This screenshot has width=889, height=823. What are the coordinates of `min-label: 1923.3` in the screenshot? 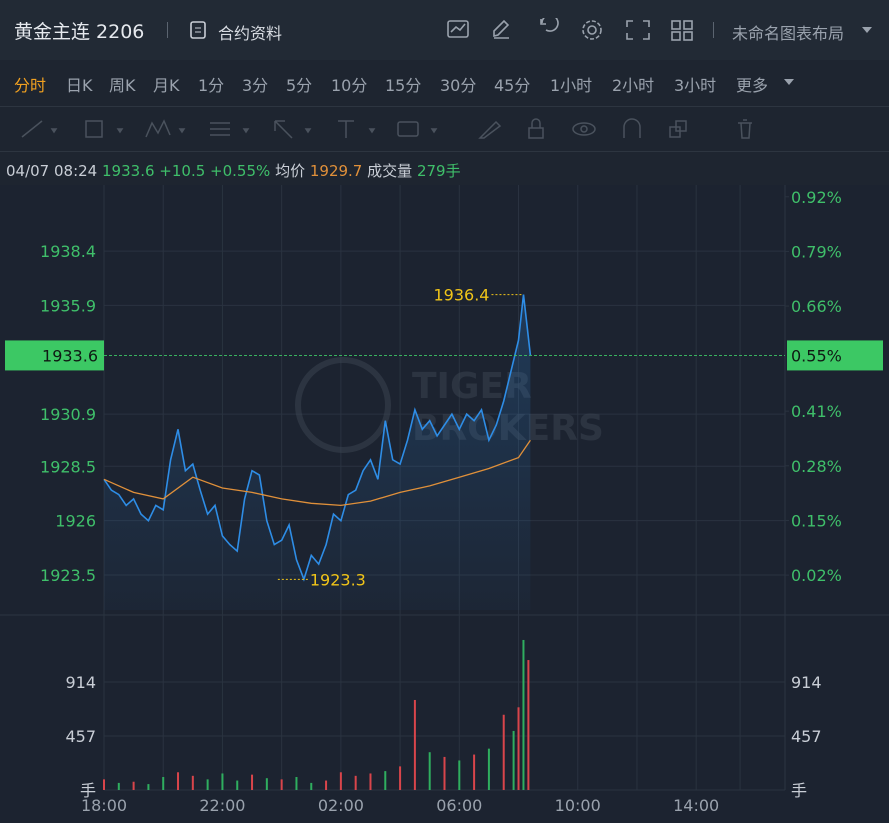 It's located at (338, 579).